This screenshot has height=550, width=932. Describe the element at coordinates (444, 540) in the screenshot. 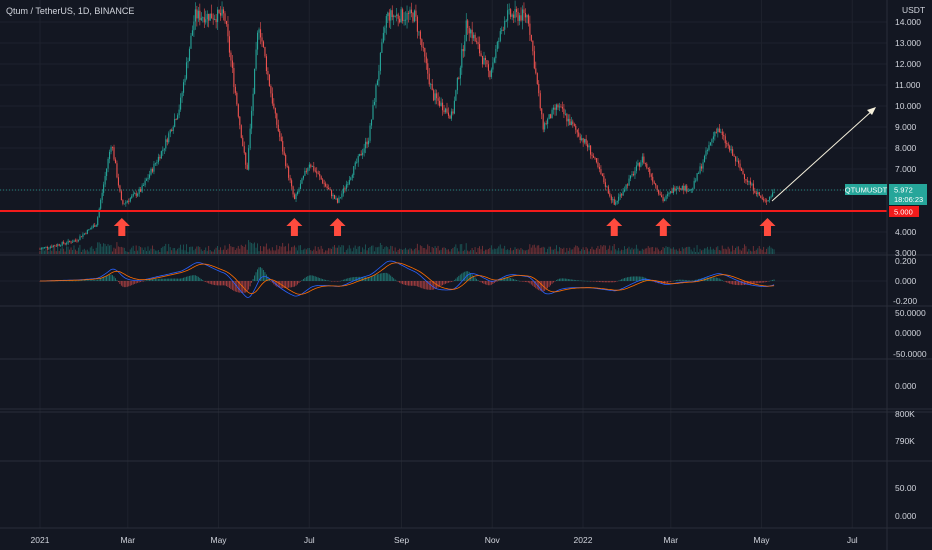

I see `time-axis: 2021 Mar May Jul Sep Nov 2022 Mar May Jul` at that location.